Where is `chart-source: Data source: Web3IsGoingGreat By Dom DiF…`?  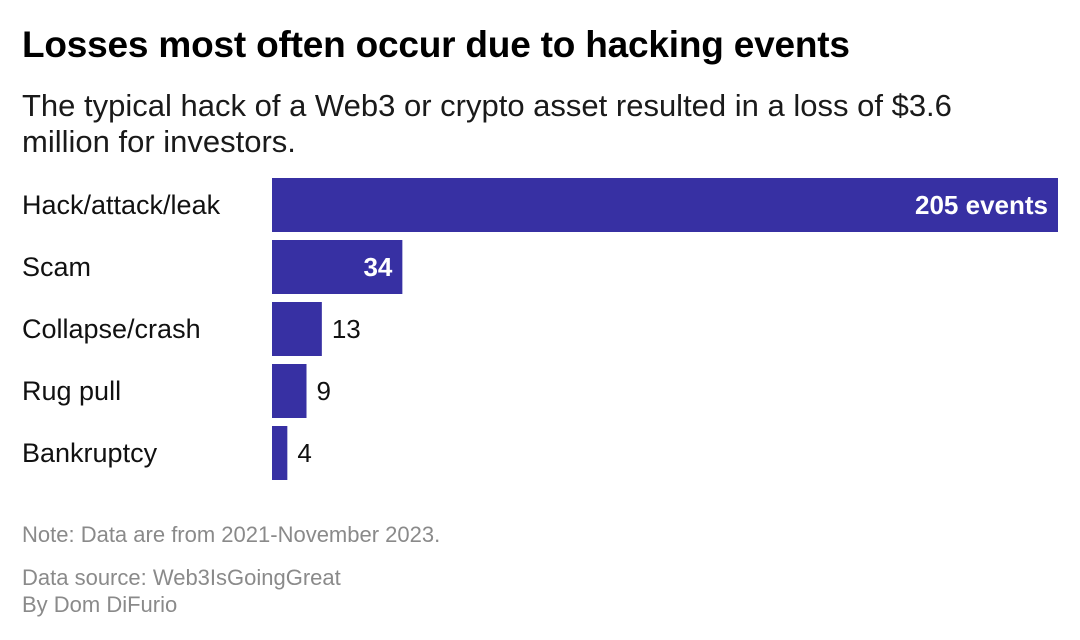 chart-source: Data source: Web3IsGoingGreat By Dom DiF… is located at coordinates (181, 591).